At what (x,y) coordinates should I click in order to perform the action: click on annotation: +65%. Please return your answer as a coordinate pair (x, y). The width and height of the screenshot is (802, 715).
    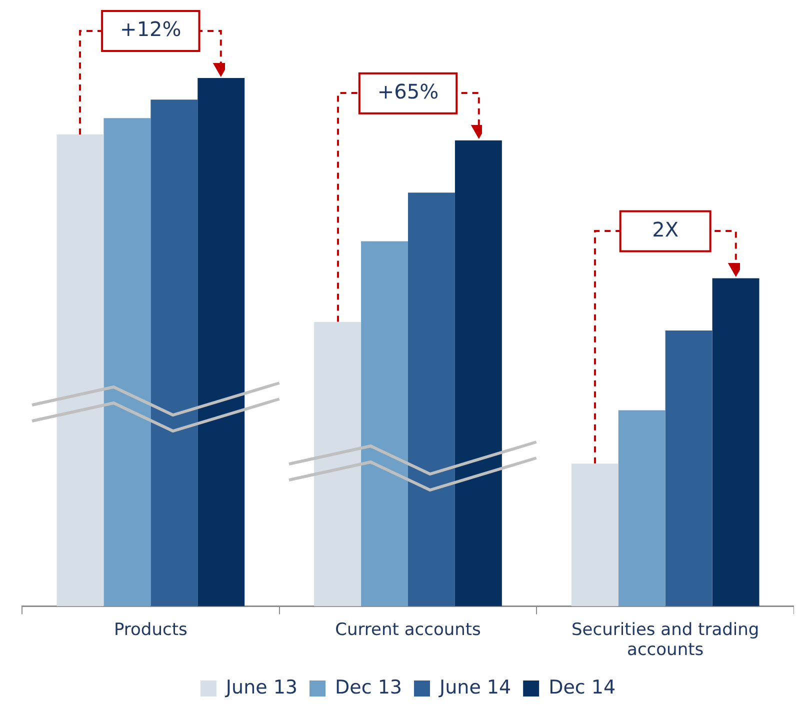
    Looking at the image, I should click on (408, 92).